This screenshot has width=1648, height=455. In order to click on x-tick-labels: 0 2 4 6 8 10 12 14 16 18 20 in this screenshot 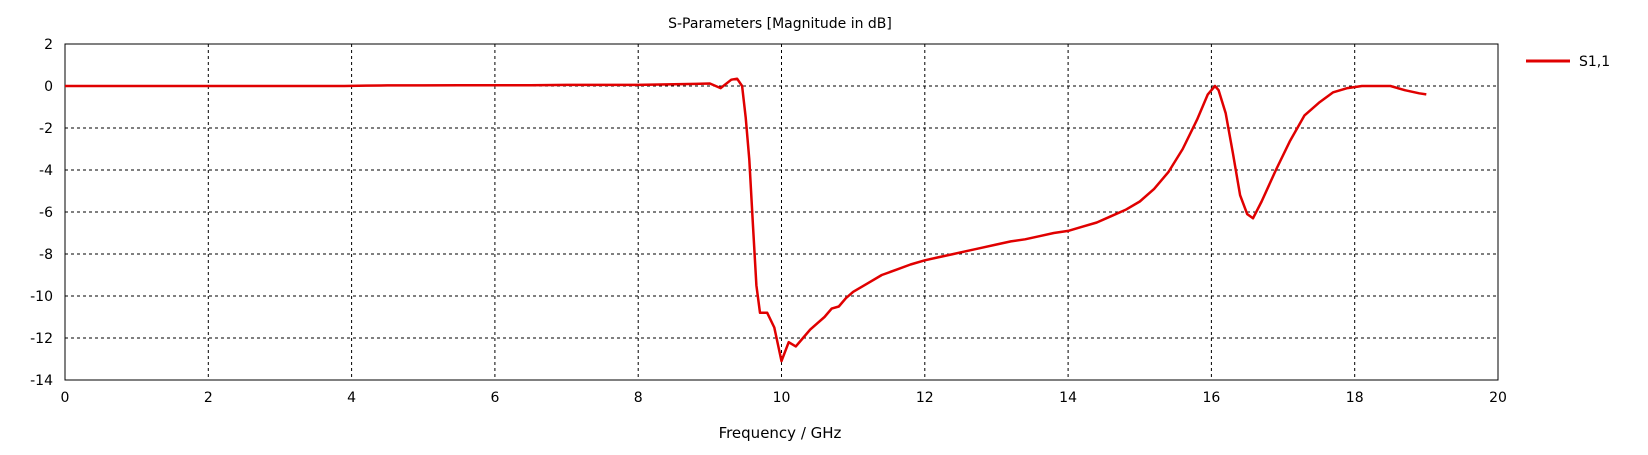, I will do `click(784, 398)`.